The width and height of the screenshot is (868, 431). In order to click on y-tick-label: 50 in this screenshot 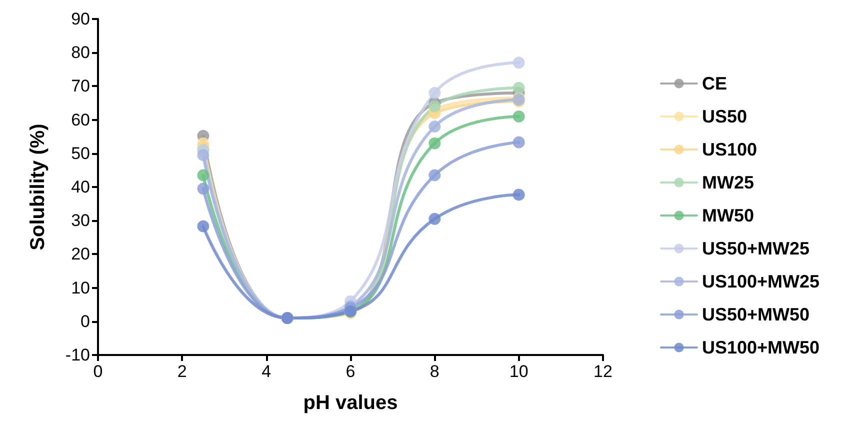, I will do `click(80, 153)`.